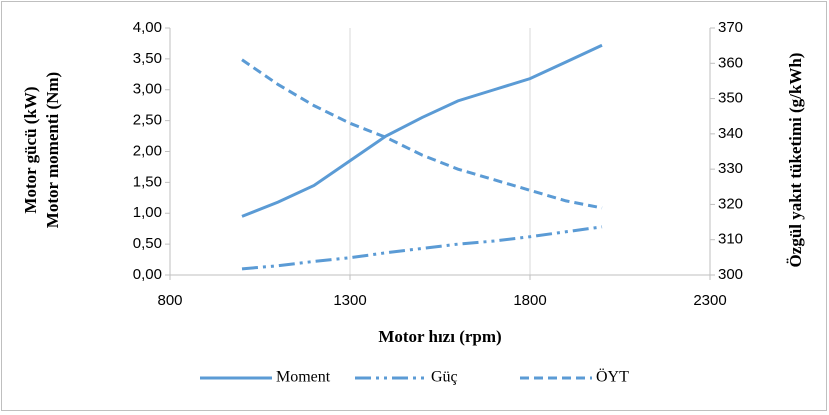  I want to click on y2-tick-label: 350, so click(730, 98).